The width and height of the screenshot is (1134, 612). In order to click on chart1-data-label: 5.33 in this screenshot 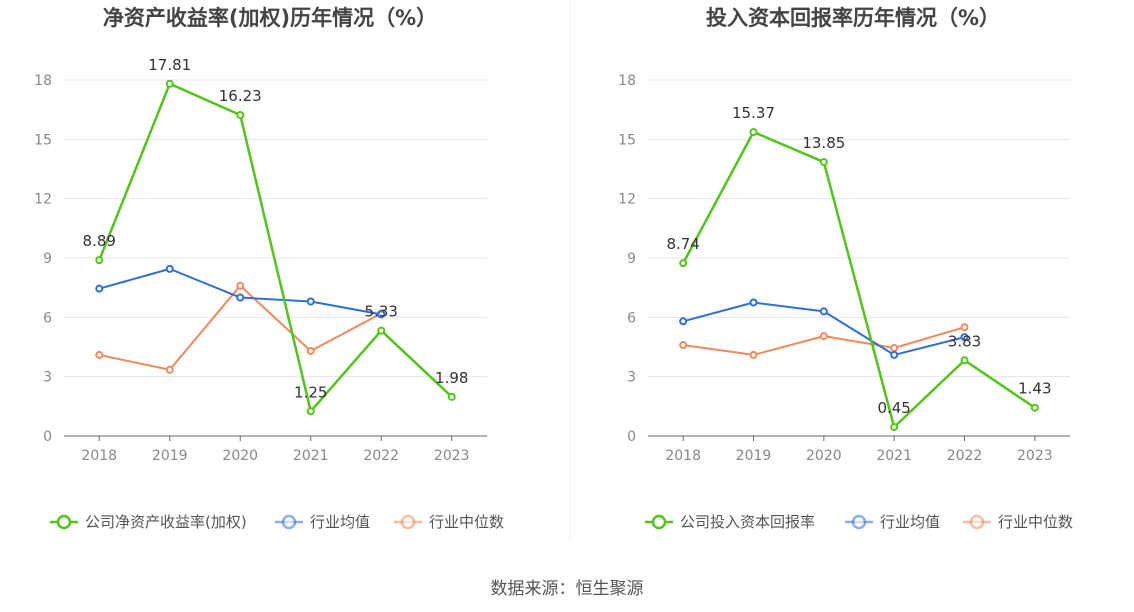, I will do `click(381, 312)`.